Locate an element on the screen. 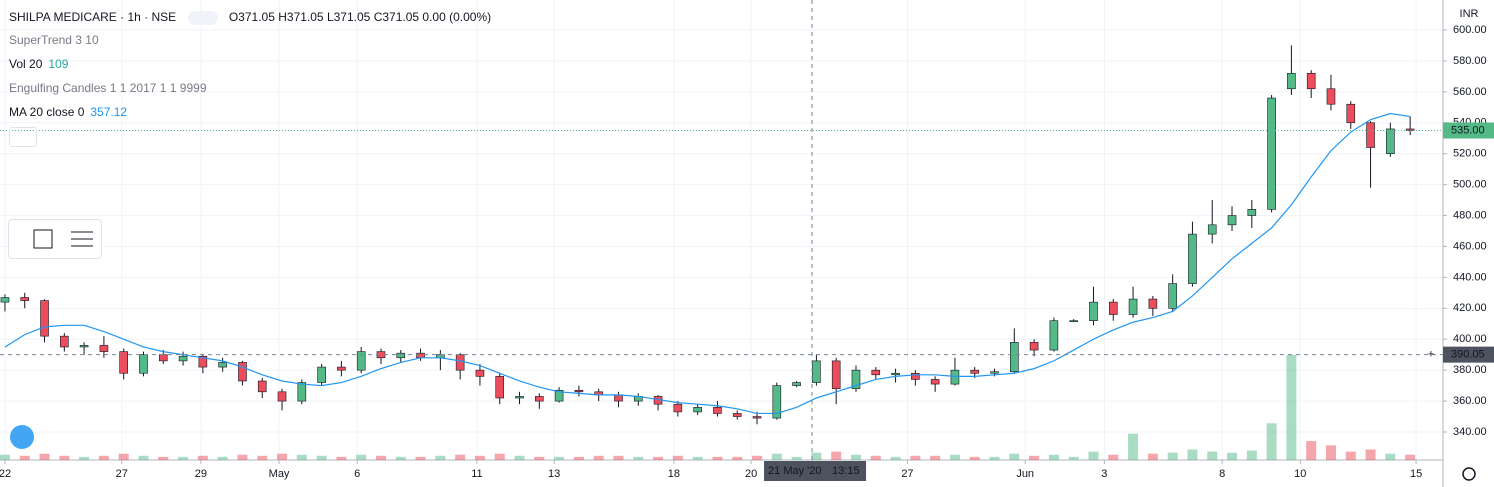 The width and height of the screenshot is (1494, 487). label: Engulfing Candles 1 1 2017 1 1 9999 is located at coordinates (108, 88).